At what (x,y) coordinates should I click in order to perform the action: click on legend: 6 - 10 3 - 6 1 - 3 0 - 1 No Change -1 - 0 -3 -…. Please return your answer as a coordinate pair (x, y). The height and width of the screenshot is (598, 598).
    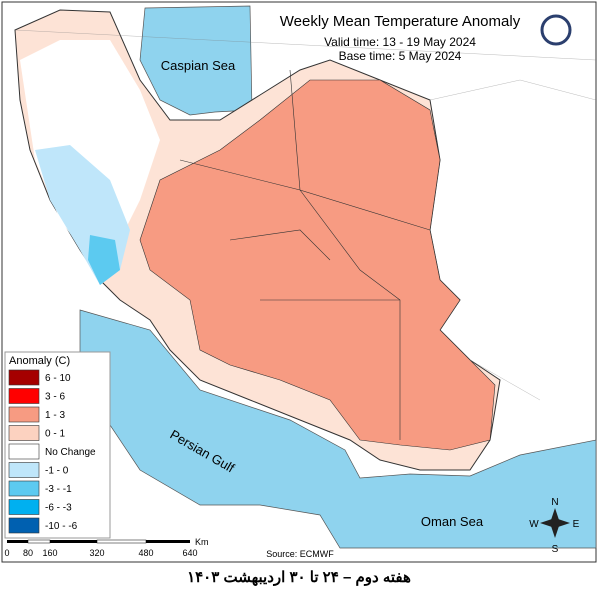
    Looking at the image, I should click on (52, 451).